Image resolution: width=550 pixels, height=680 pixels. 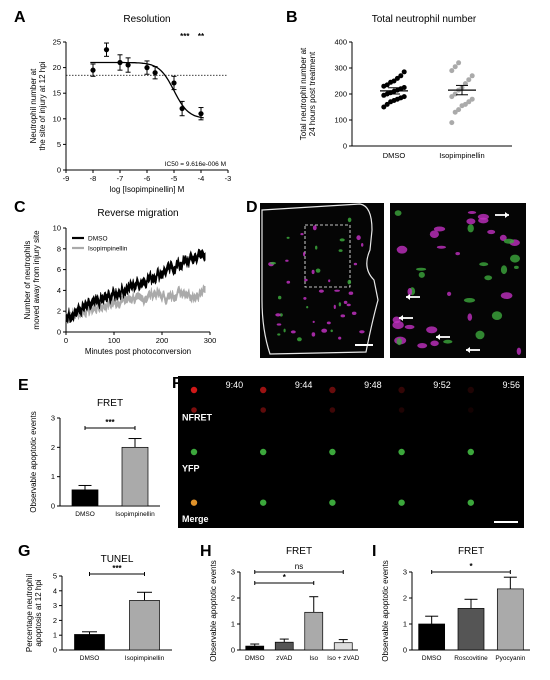 What do you see at coordinates (206, 551) in the screenshot?
I see `panel-label-h: H` at bounding box center [206, 551].